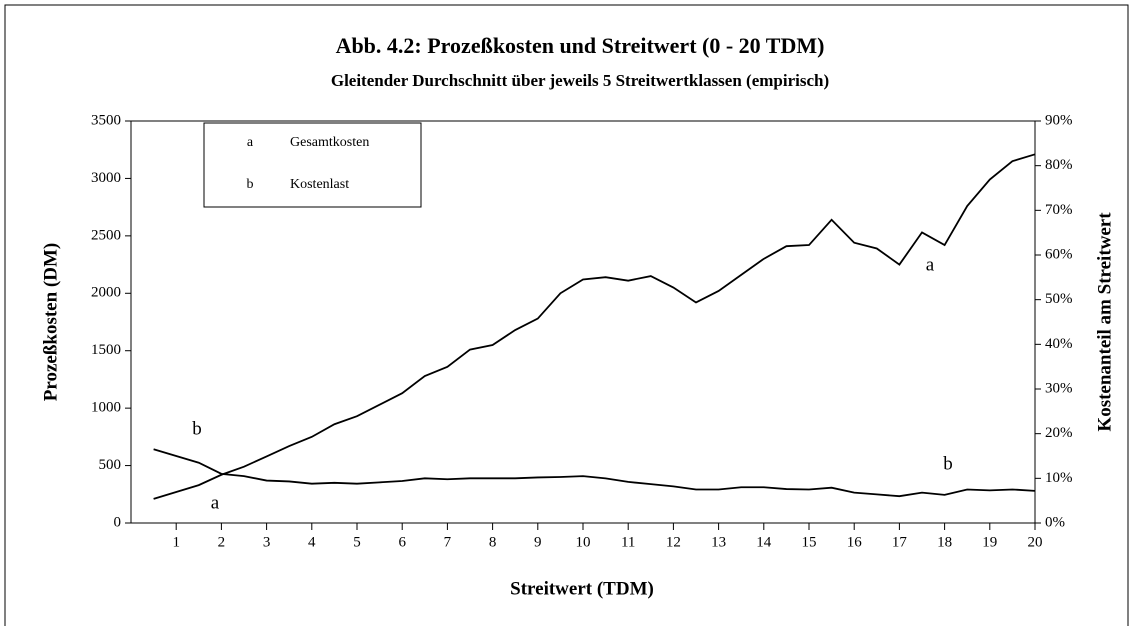 This screenshot has width=1133, height=626. Describe the element at coordinates (1059, 299) in the screenshot. I see `y2-tick-label: 50%` at that location.